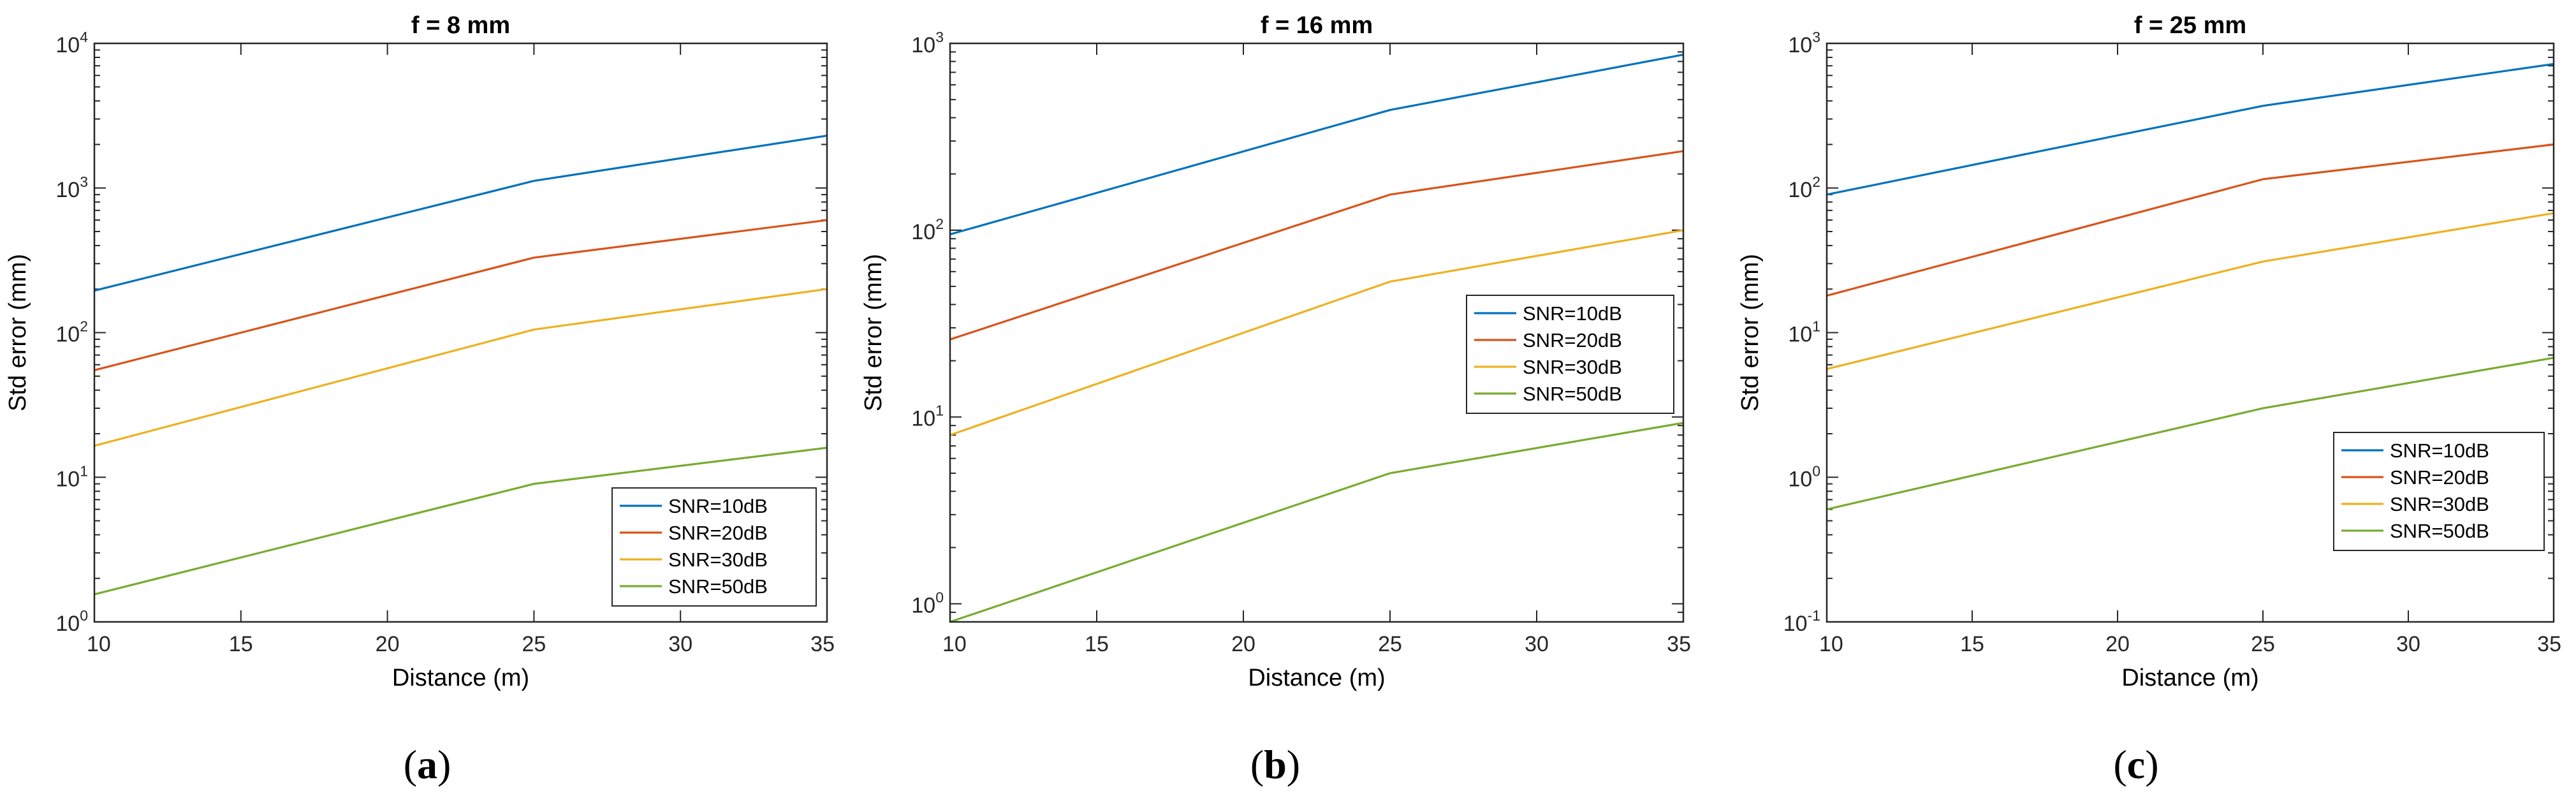  Describe the element at coordinates (460, 25) in the screenshot. I see `chart-title: f = 8 mm` at that location.